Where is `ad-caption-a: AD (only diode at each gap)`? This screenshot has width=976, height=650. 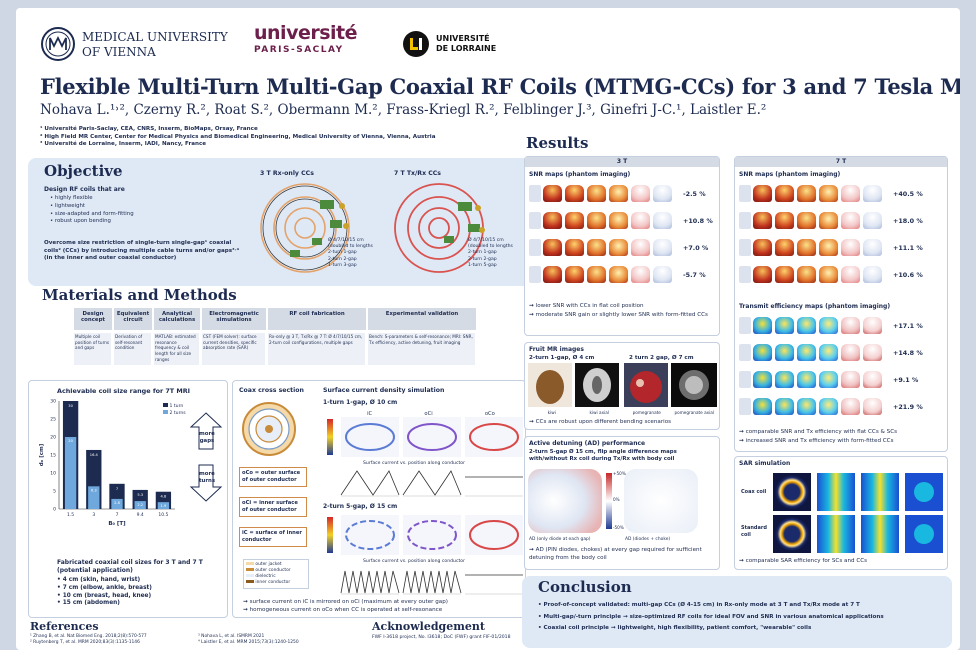
ad-caption-a: AD (only diode at each gap) is located at coordinates (560, 539).